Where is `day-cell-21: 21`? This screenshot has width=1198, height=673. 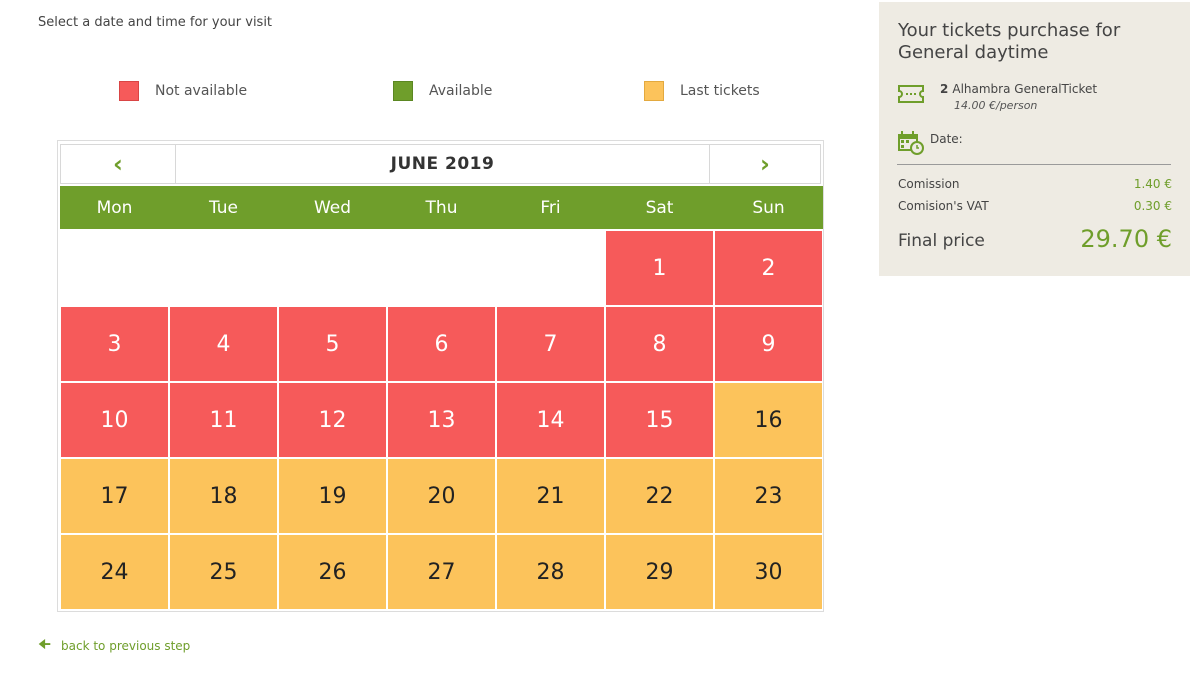 day-cell-21: 21 is located at coordinates (550, 496).